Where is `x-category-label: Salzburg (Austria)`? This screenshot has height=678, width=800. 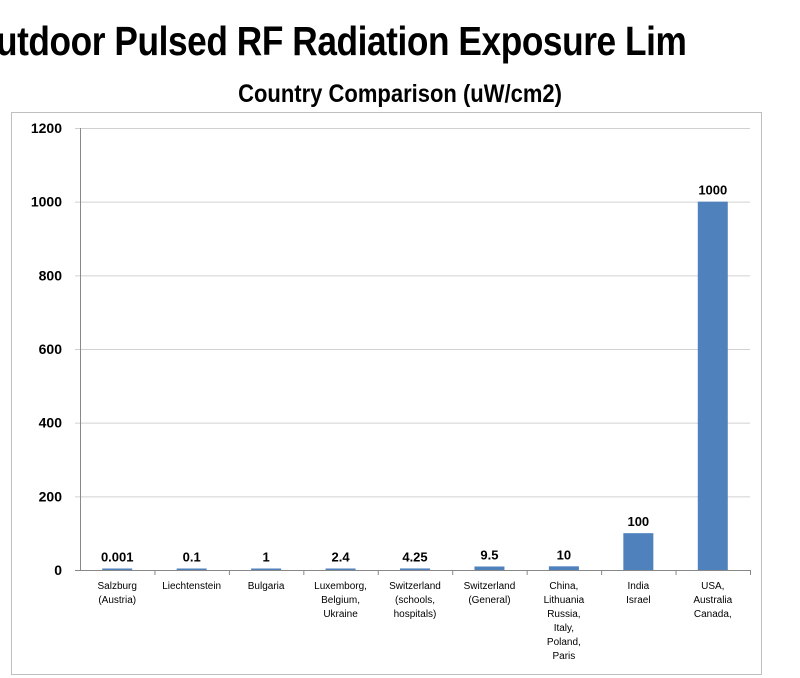 x-category-label: Salzburg (Austria) is located at coordinates (116, 593).